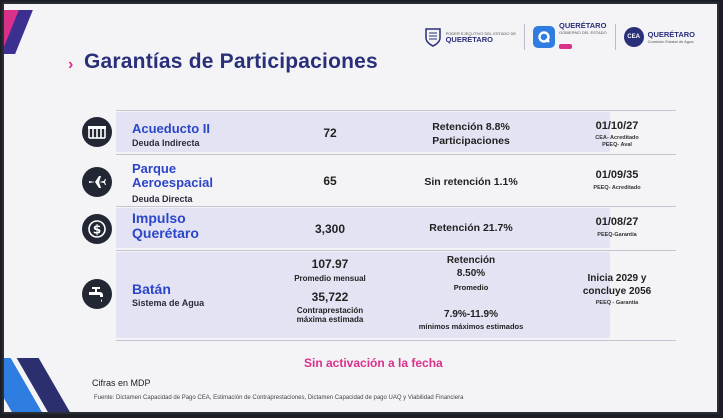 This screenshot has width=723, height=418. I want to click on row-retention-label: Promedio, so click(471, 287).